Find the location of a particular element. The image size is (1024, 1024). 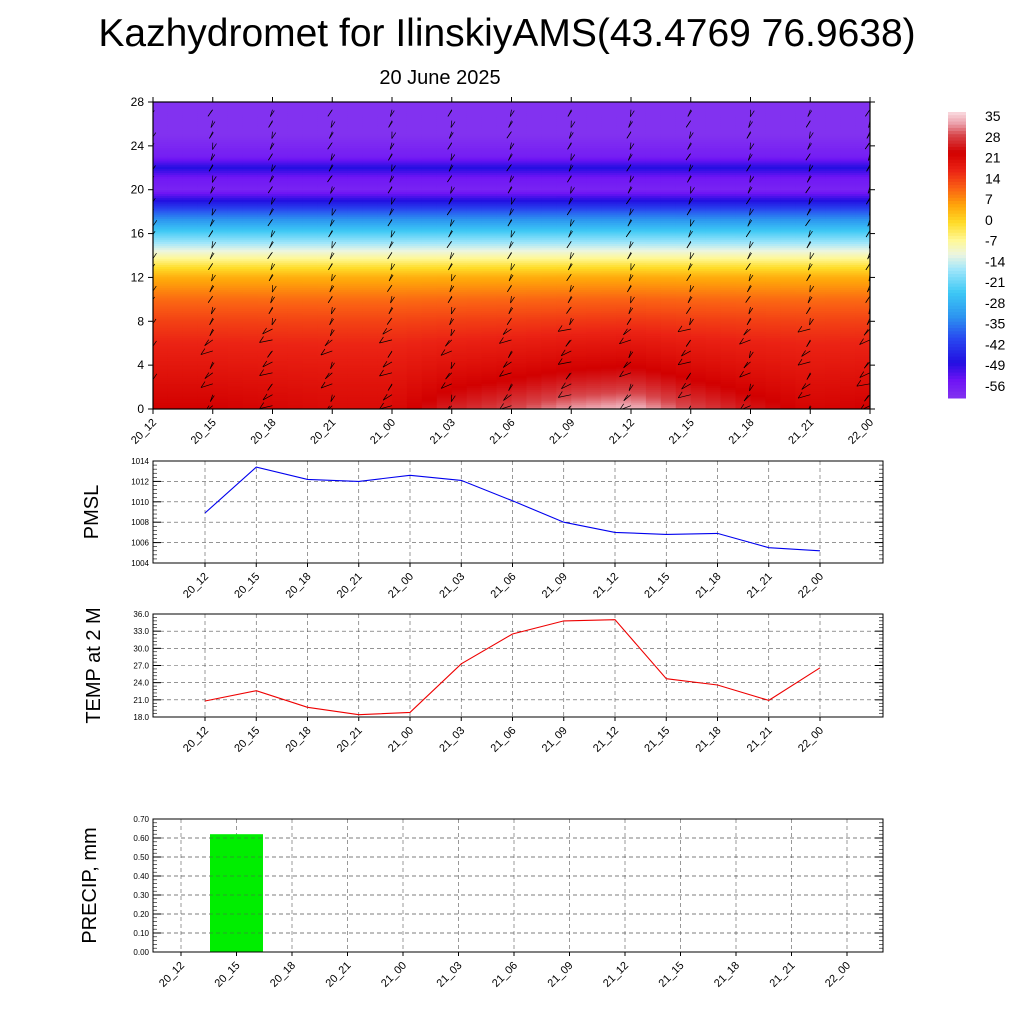

y-tick-label: 0 is located at coordinates (140, 409).